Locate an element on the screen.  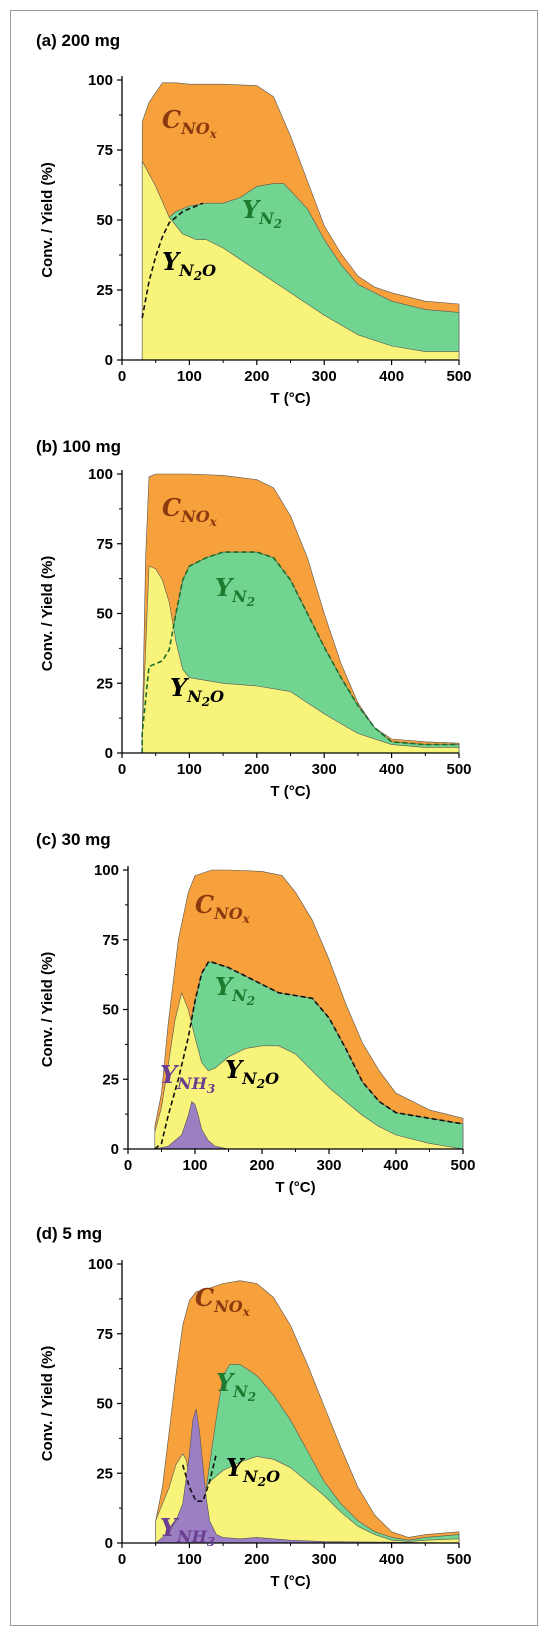
panel-title: (c) 30 mg is located at coordinates (73, 839).